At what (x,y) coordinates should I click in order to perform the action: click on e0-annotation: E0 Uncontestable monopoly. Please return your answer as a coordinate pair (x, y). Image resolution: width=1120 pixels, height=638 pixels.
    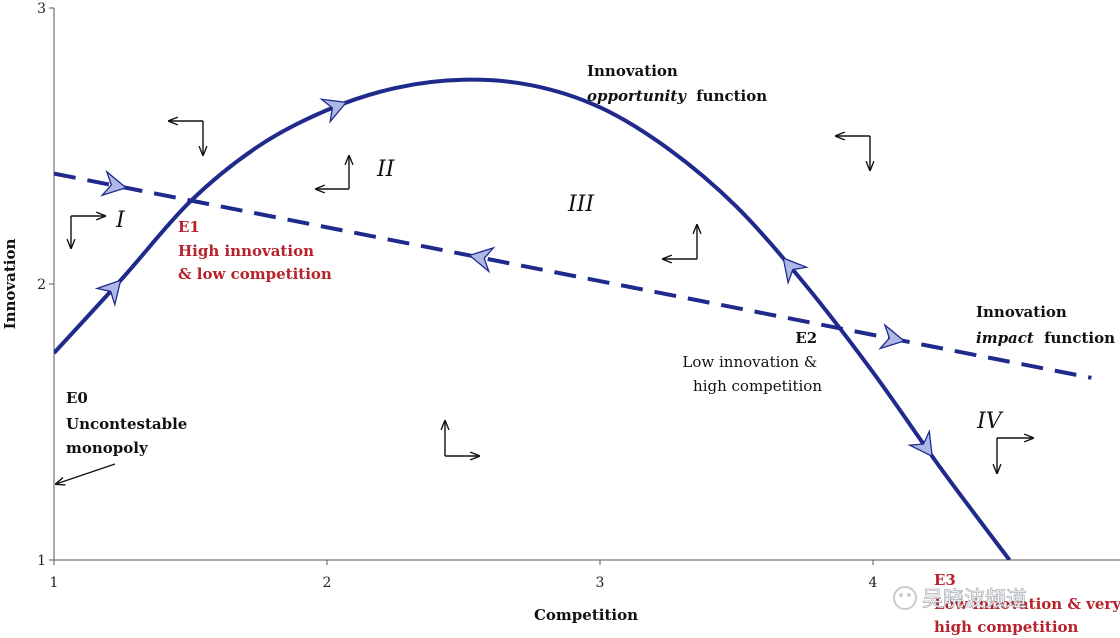
    Looking at the image, I should click on (129, 423).